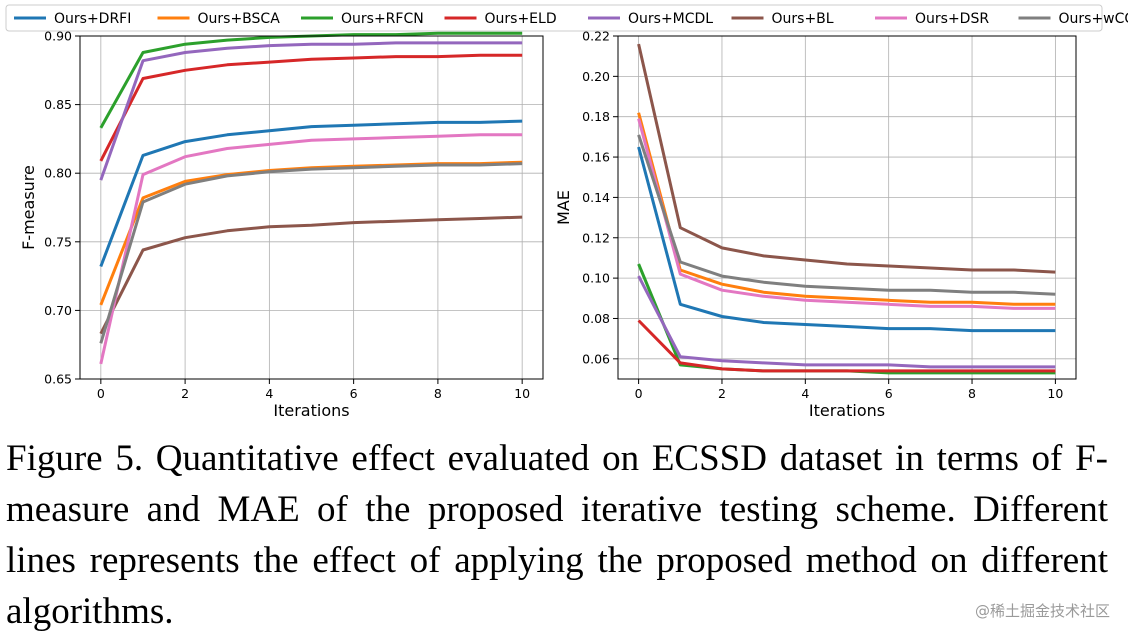 Image resolution: width=1128 pixels, height=642 pixels. What do you see at coordinates (596, 358) in the screenshot?
I see `y-tick-label: 0.06` at bounding box center [596, 358].